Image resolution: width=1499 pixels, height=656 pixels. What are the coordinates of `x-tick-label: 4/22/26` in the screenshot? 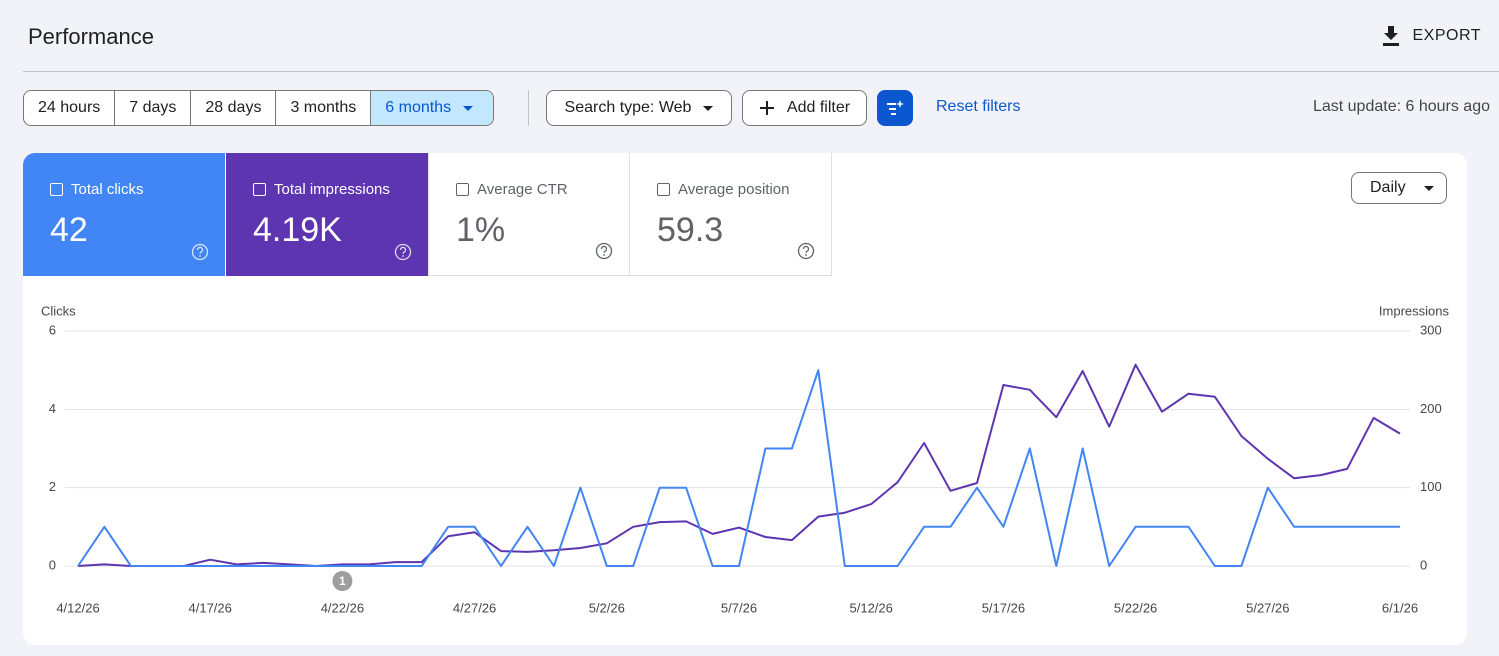 It's located at (342, 607).